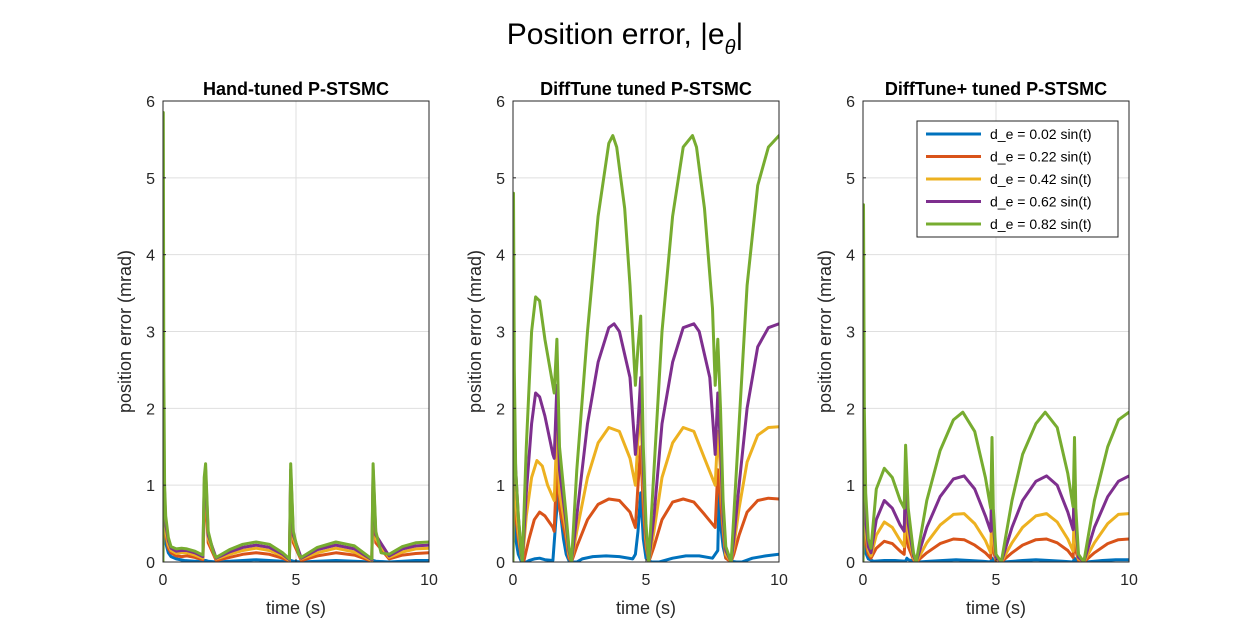  What do you see at coordinates (1041, 202) in the screenshot?
I see `legend-entry: d_e = 0.62 sin(t)` at bounding box center [1041, 202].